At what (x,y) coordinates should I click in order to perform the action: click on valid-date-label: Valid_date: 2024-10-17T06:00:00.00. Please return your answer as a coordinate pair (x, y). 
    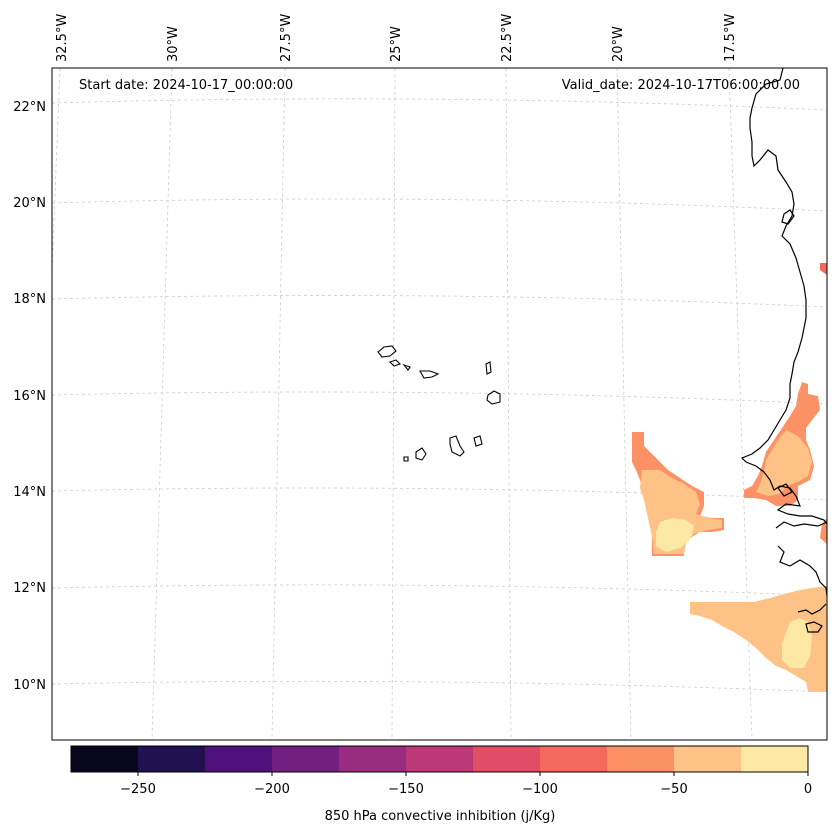
    Looking at the image, I should click on (680, 85).